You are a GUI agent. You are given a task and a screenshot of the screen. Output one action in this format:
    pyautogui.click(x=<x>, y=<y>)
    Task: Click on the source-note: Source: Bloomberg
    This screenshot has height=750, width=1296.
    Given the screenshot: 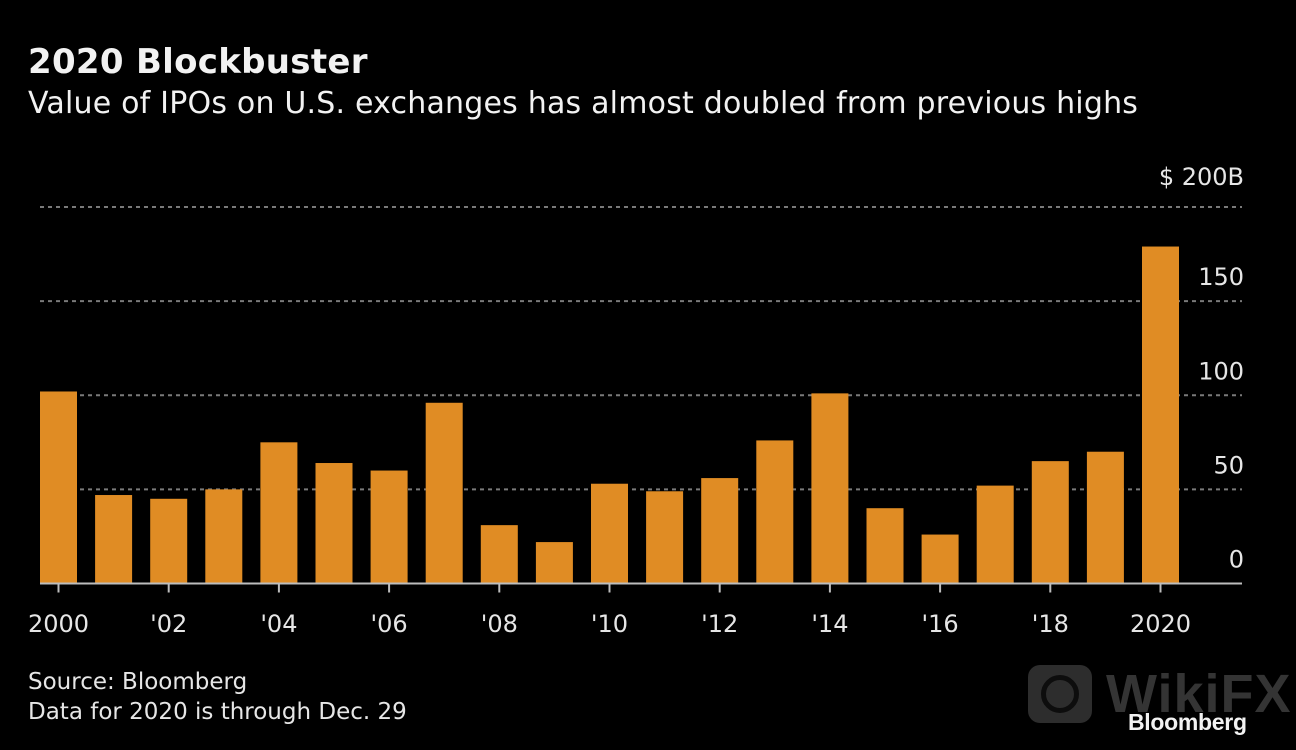 What is the action you would take?
    pyautogui.click(x=138, y=682)
    